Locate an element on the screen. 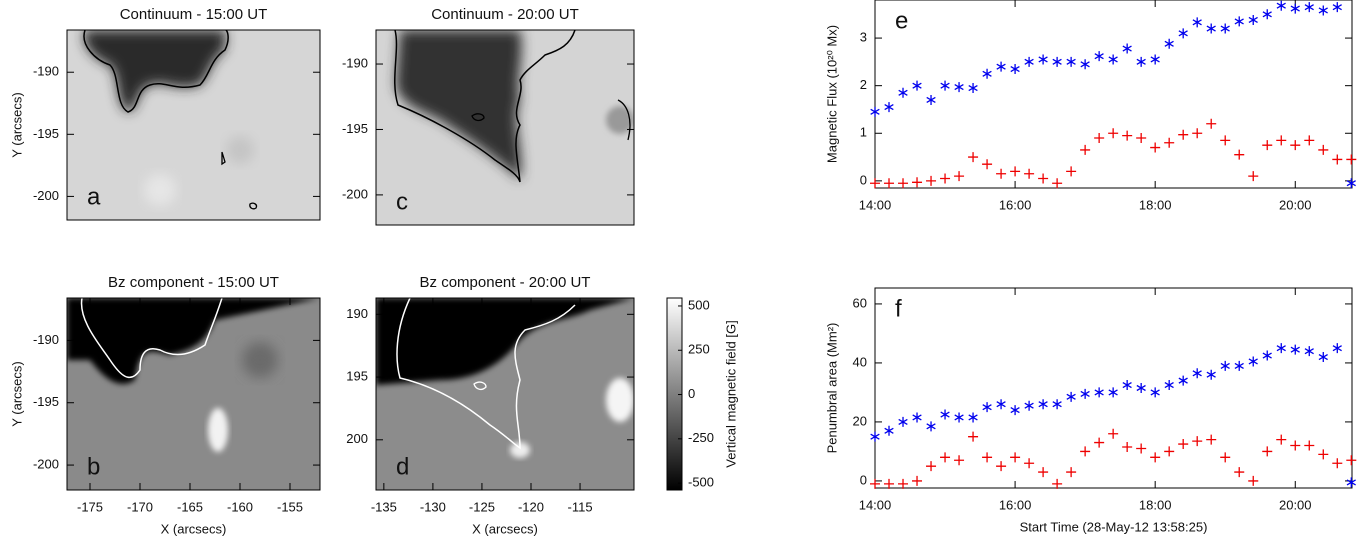 This screenshot has width=1363, height=548. y-tick-label: 200 is located at coordinates (357, 438).